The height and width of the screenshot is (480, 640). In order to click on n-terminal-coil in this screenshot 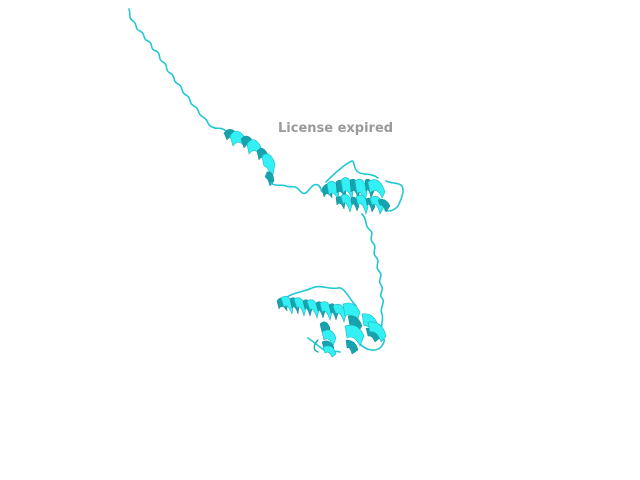, I will do `click(182, 72)`.